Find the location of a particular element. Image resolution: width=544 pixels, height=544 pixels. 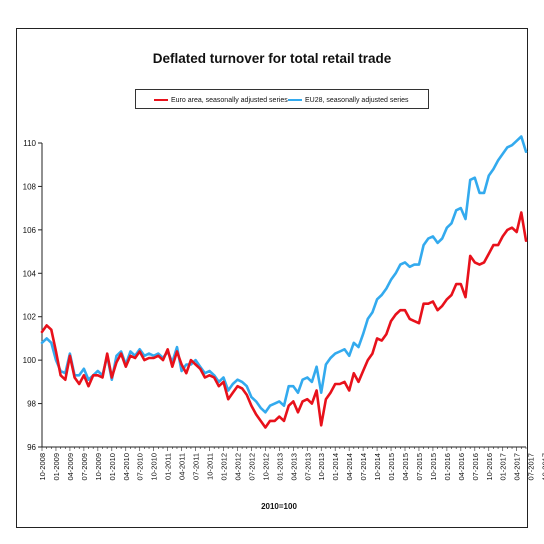

x-tick-label: 01-2013 is located at coordinates (279, 467).